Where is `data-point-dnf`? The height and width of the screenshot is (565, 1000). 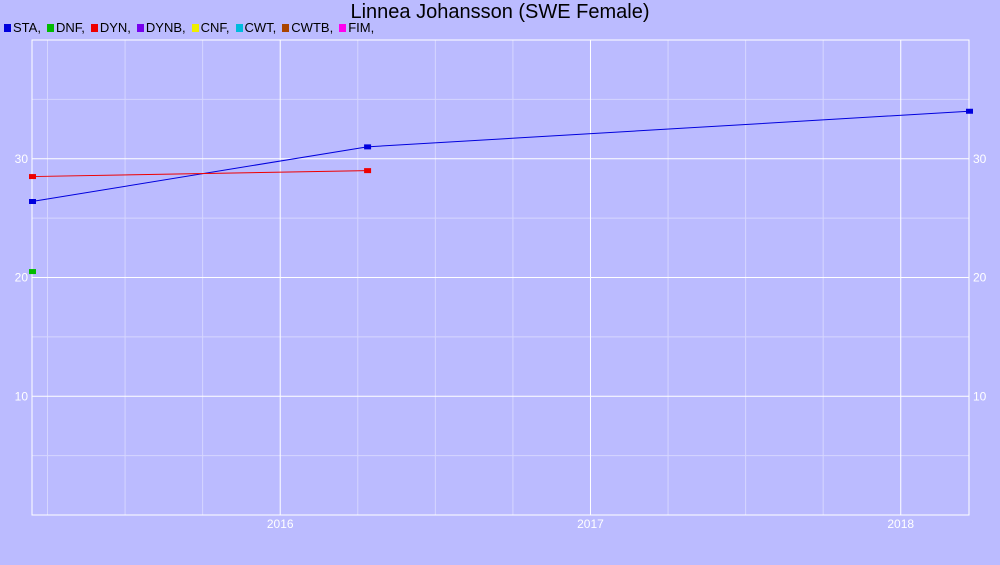
data-point-dnf is located at coordinates (32, 272).